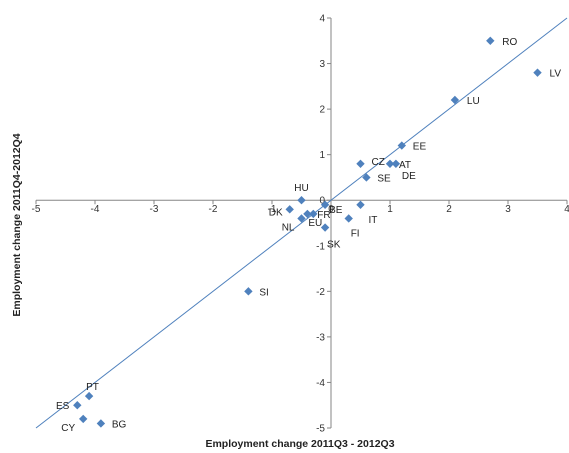 The width and height of the screenshot is (569, 453). I want to click on data-point-fi, so click(348, 218).